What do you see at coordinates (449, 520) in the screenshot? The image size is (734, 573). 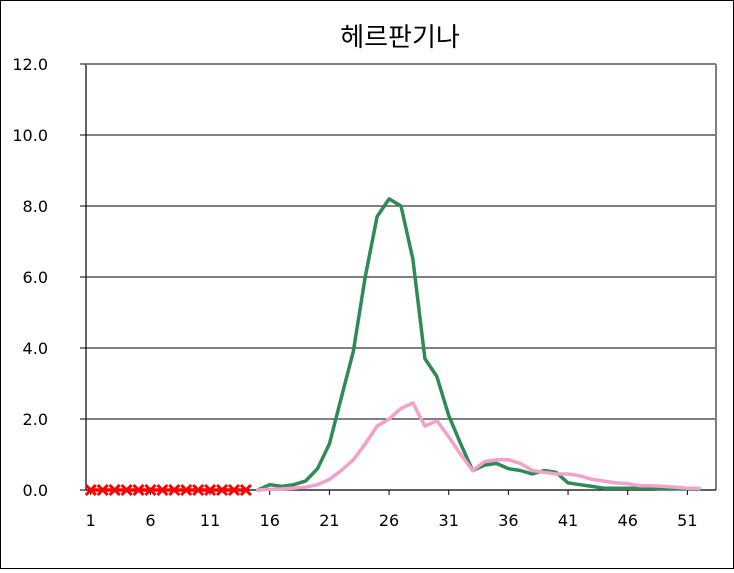 I see `x-tick-label: 31` at bounding box center [449, 520].